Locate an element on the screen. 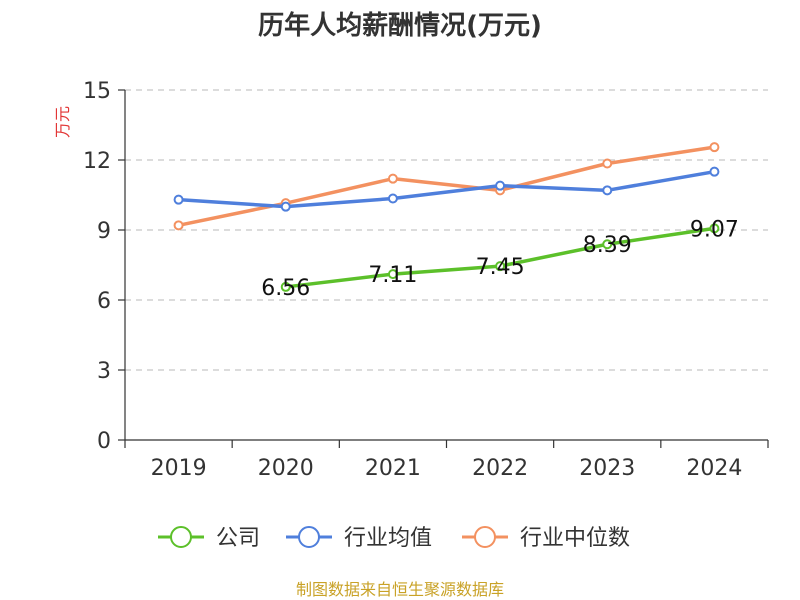  y-tick-label: 15 is located at coordinates (97, 91).